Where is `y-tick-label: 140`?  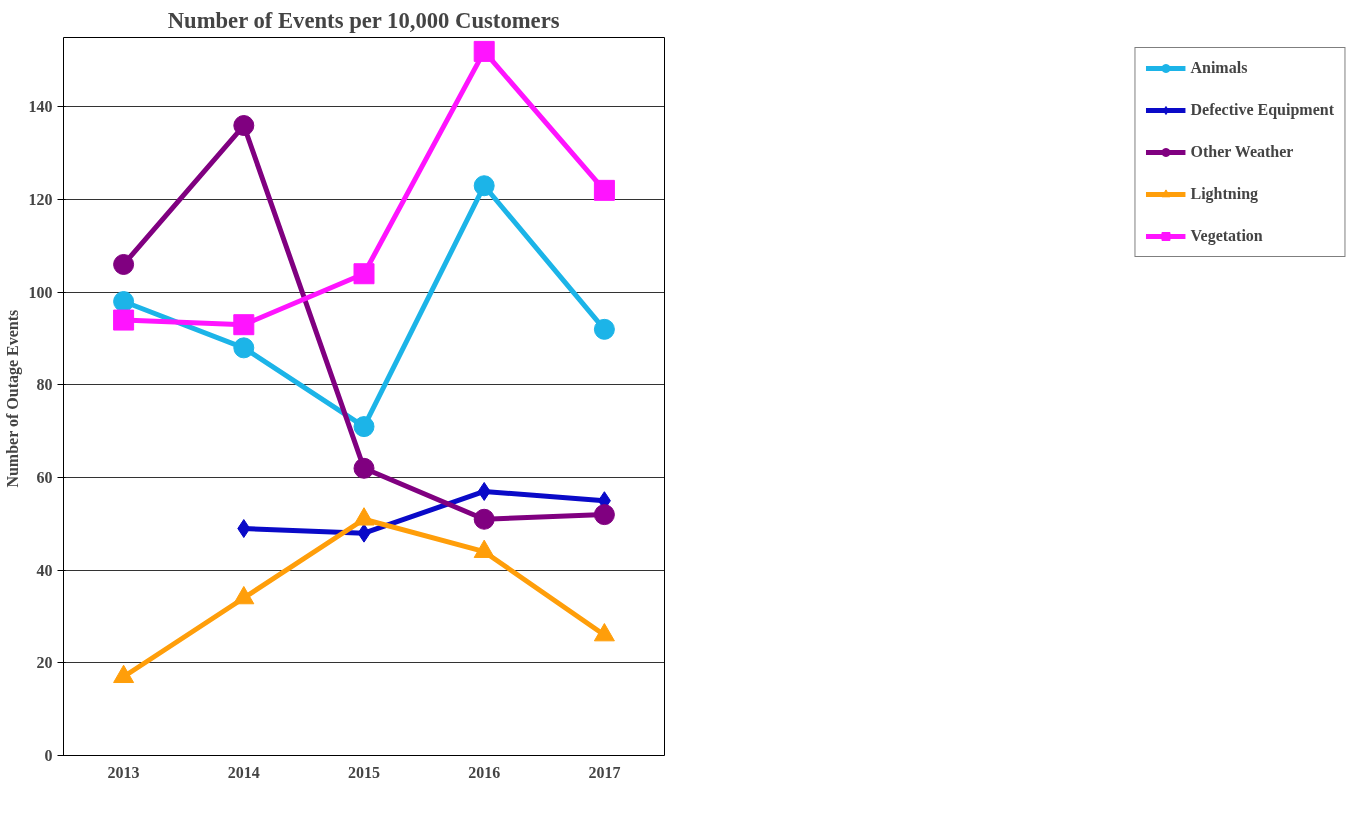
y-tick-label: 140 is located at coordinates (40, 107).